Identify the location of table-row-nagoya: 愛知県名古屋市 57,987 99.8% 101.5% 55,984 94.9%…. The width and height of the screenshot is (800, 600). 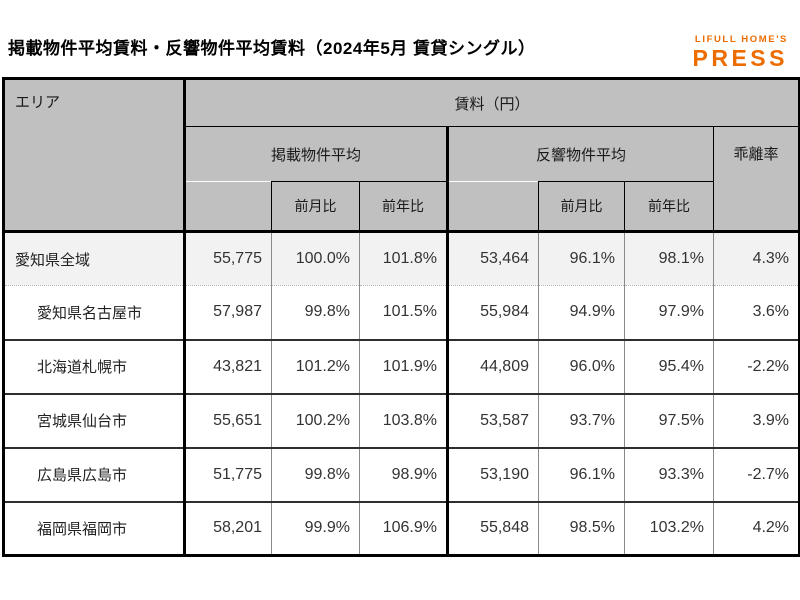
(401, 313).